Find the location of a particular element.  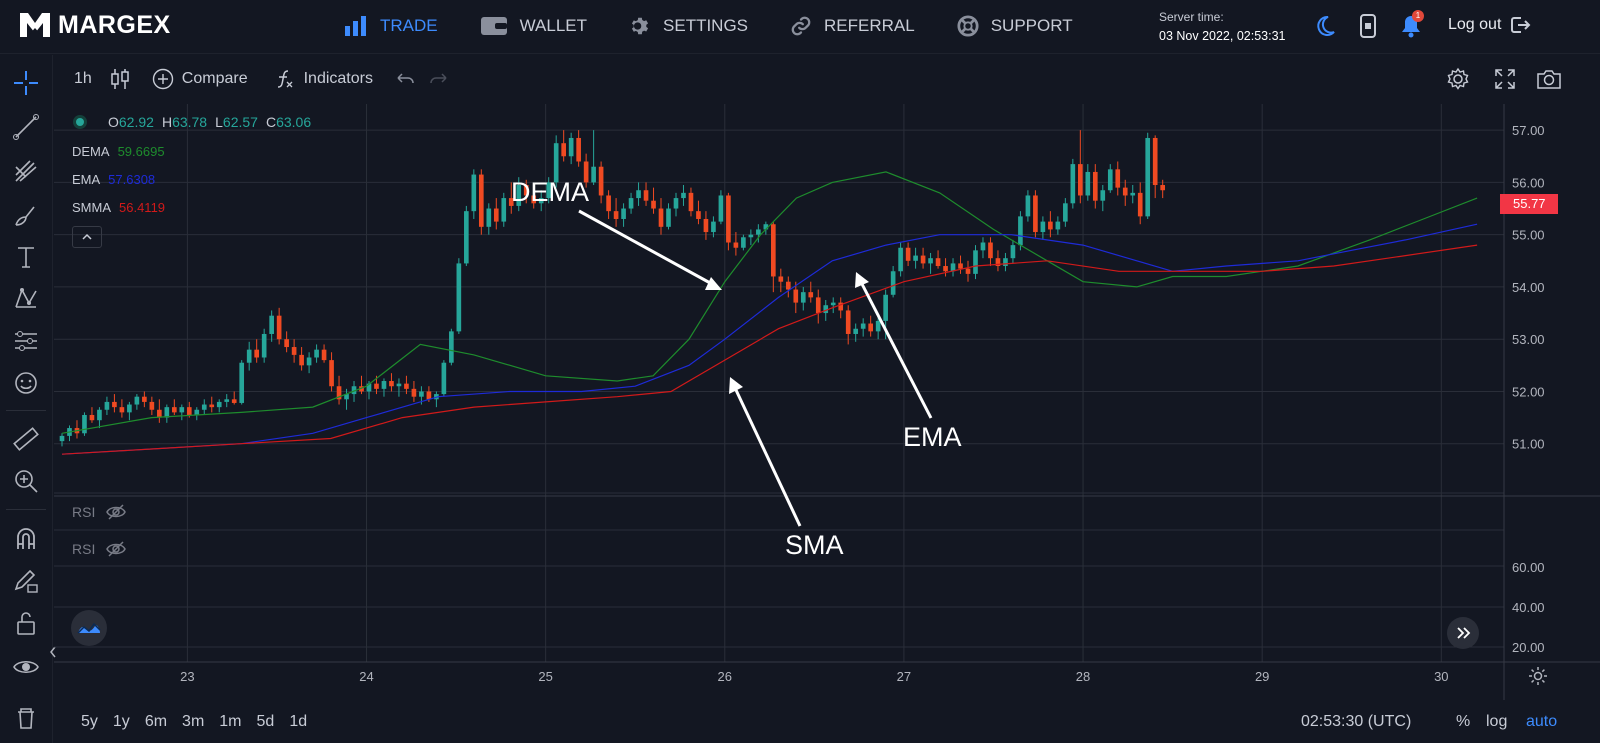

measure-tool is located at coordinates (26, 439).